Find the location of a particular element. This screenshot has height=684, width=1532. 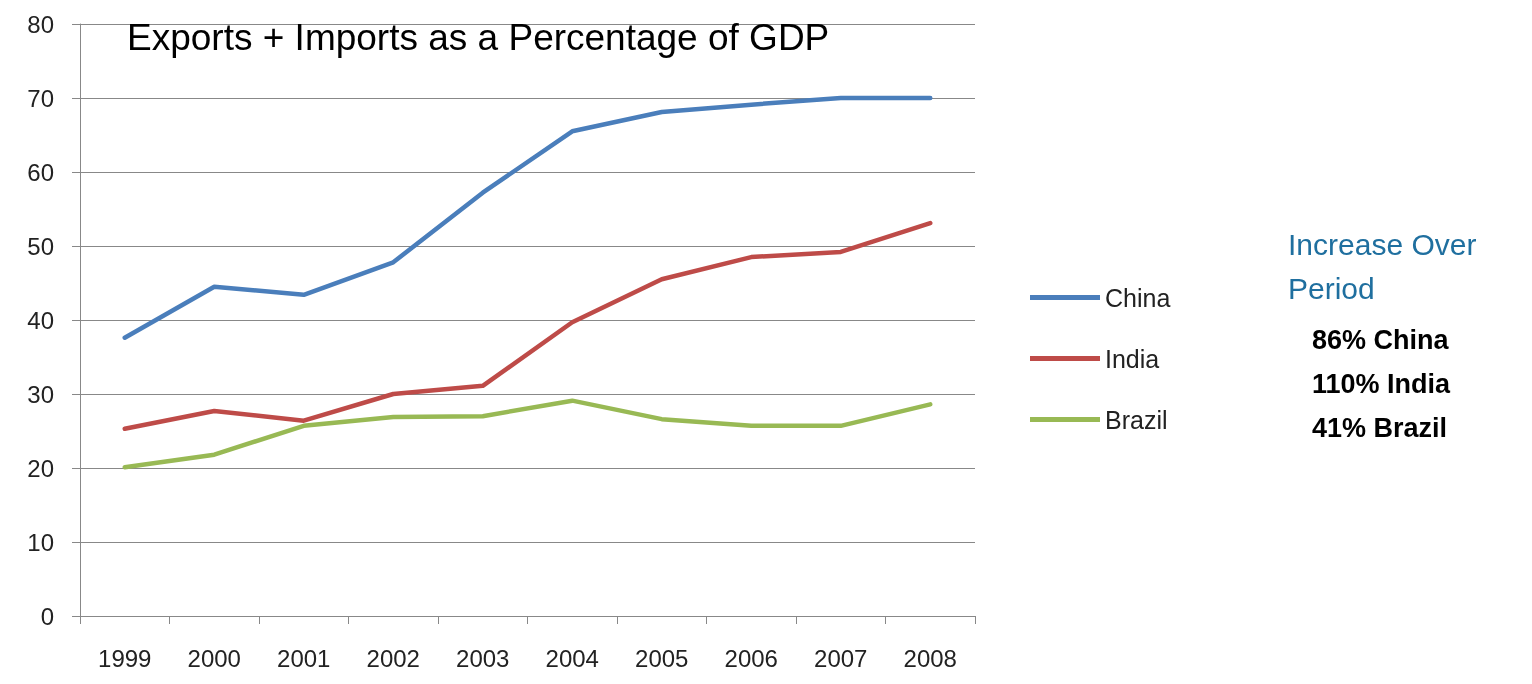

y-tick-label: 80 is located at coordinates (40, 24).